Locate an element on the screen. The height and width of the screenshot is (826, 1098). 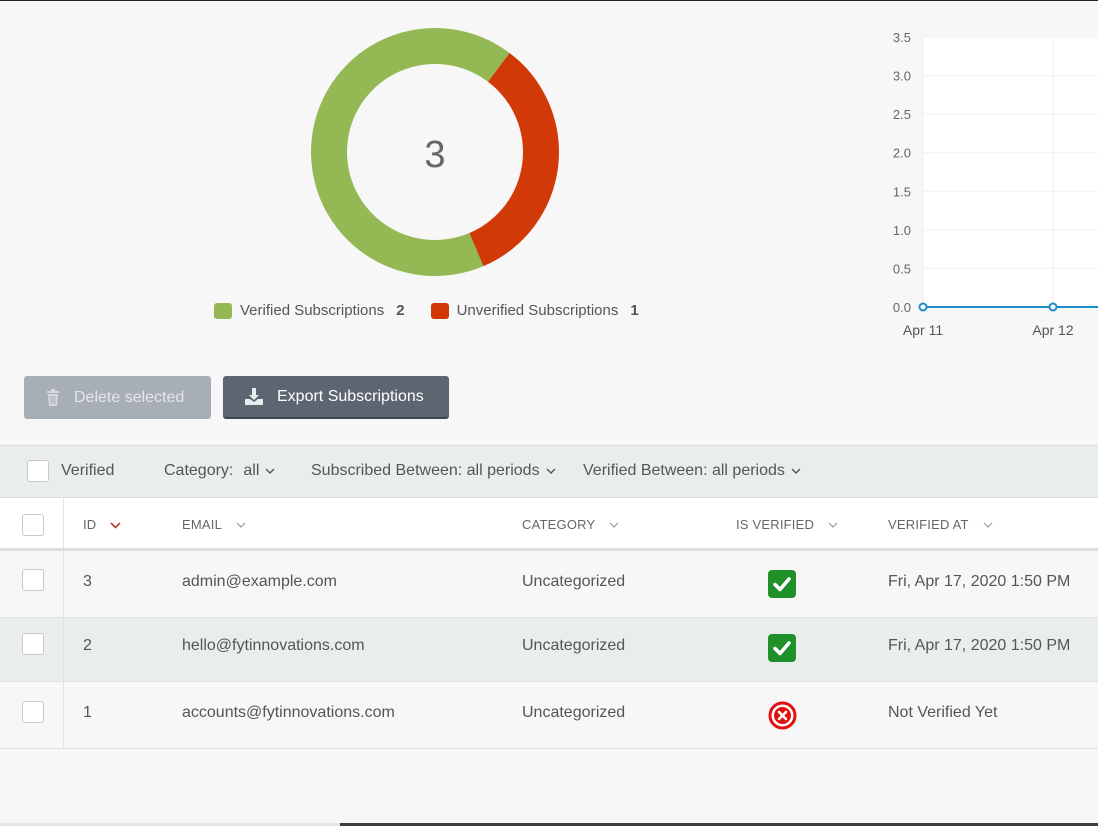
export-subscriptions-button: Export Subscriptions is located at coordinates (336, 397).